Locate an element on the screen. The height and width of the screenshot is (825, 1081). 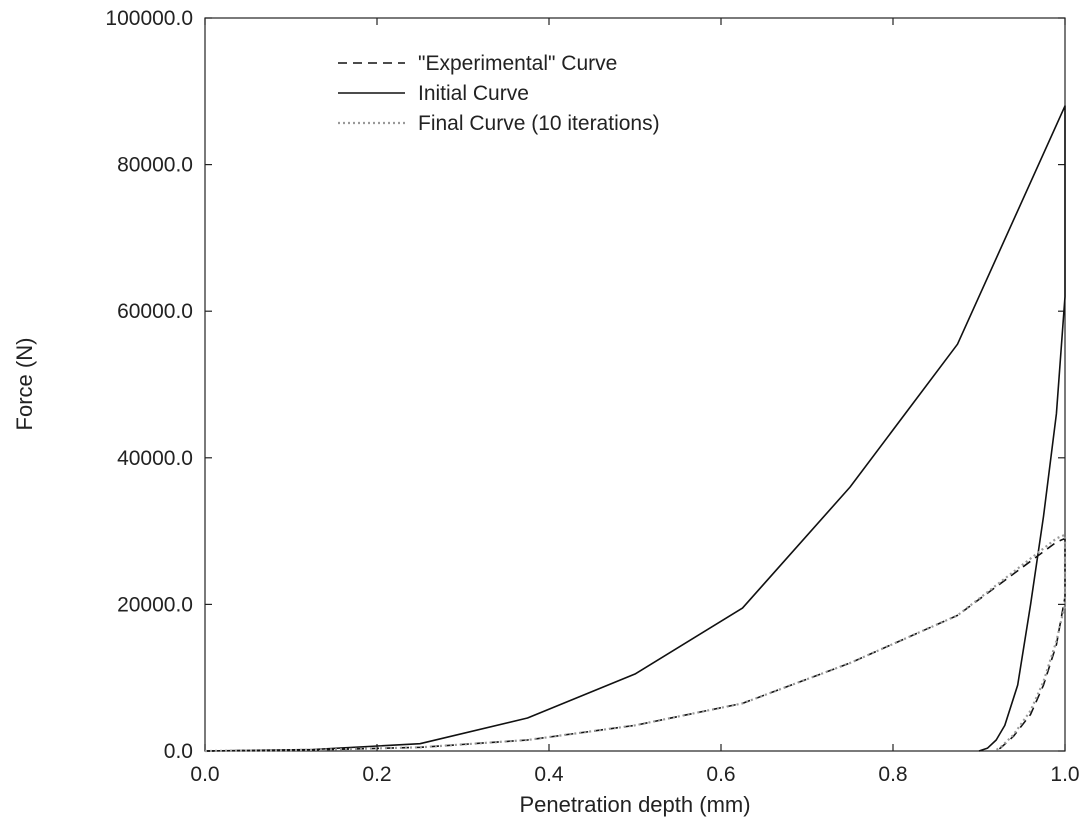
x-tick-label: 0.2 is located at coordinates (376, 774).